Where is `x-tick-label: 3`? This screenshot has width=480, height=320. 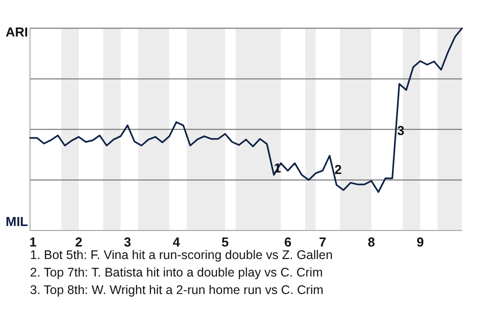 x-tick-label: 3 is located at coordinates (128, 242).